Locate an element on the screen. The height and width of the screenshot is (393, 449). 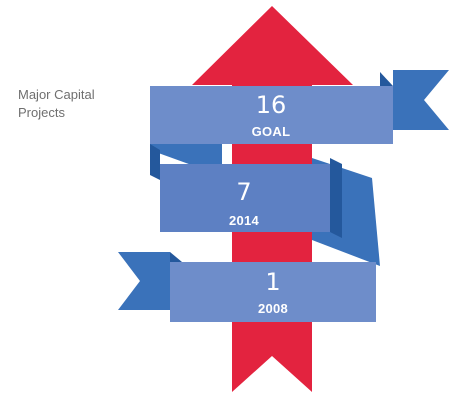
major-capital-projects-label: Major Capital Projects is located at coordinates (83, 104).